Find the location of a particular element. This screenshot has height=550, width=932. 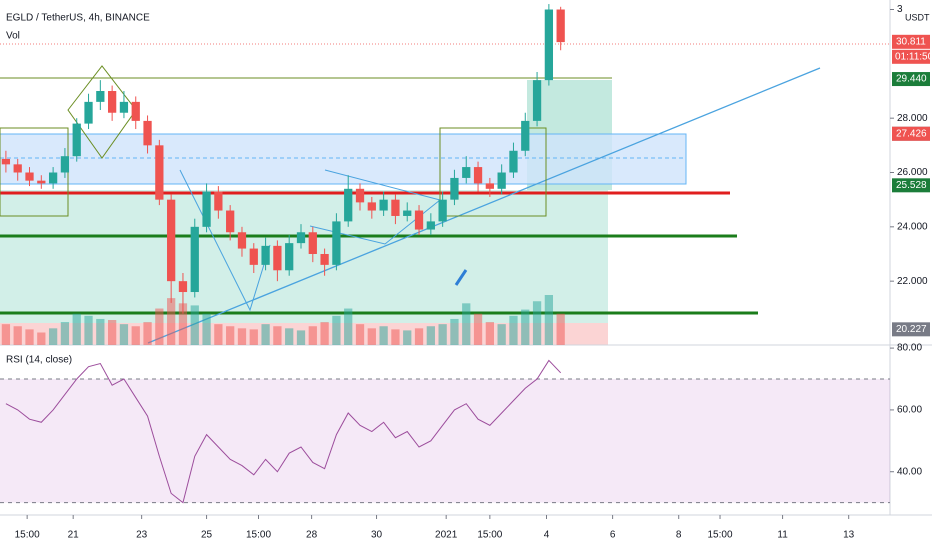

time-tick-label: 6 is located at coordinates (613, 535).